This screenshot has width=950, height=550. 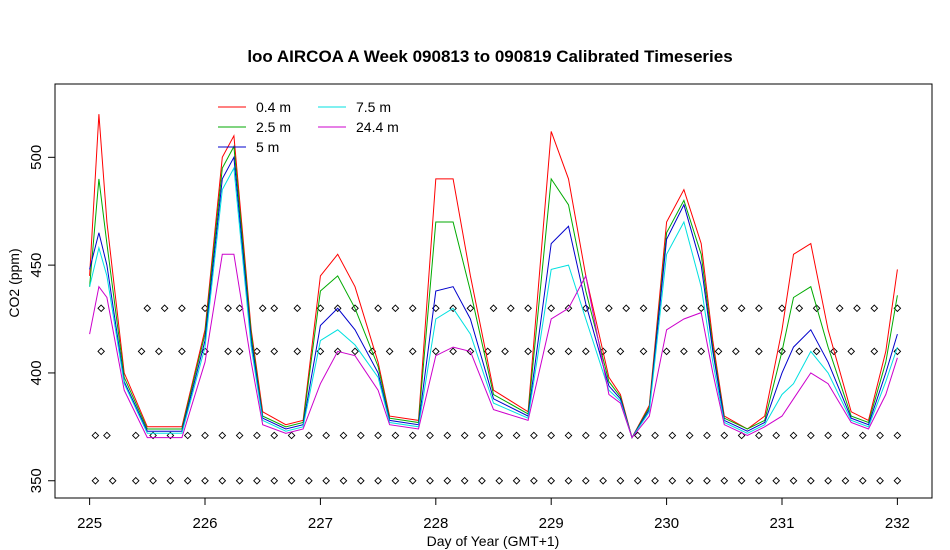 I want to click on y-axis-label: CO2 (ppm), so click(x=14, y=282).